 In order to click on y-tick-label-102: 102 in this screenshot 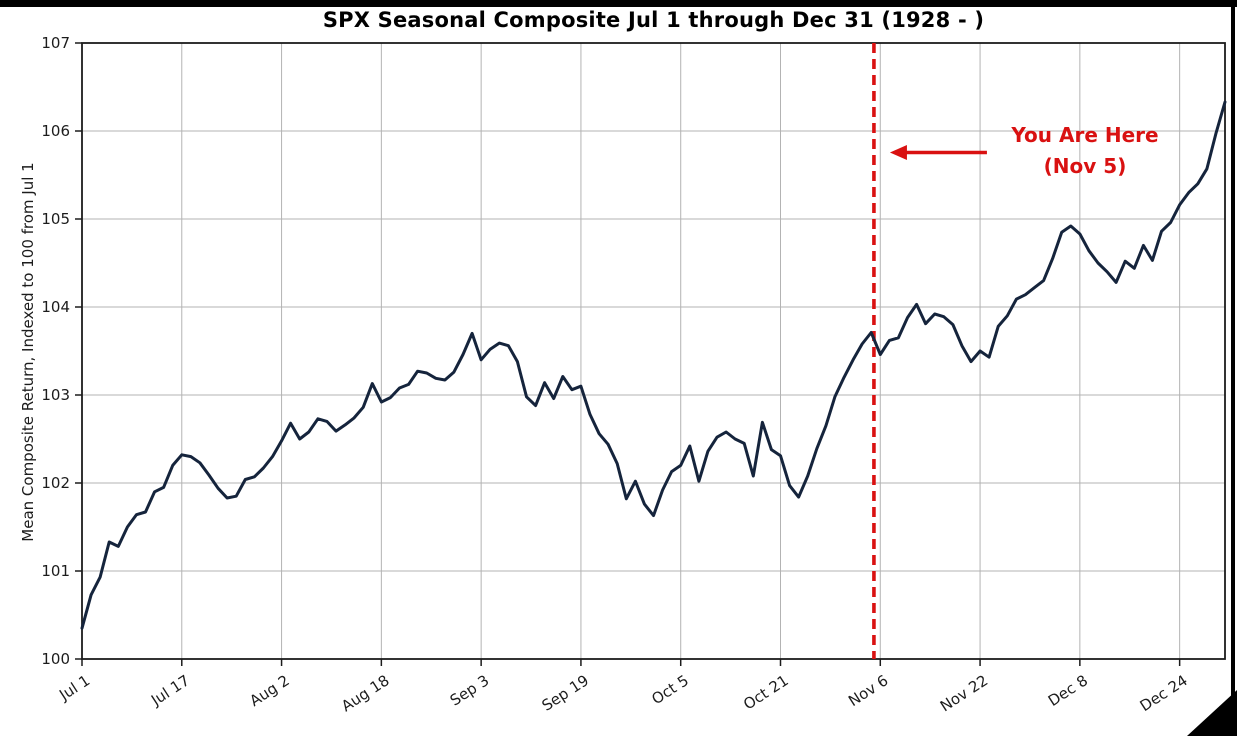, I will do `click(55, 483)`.